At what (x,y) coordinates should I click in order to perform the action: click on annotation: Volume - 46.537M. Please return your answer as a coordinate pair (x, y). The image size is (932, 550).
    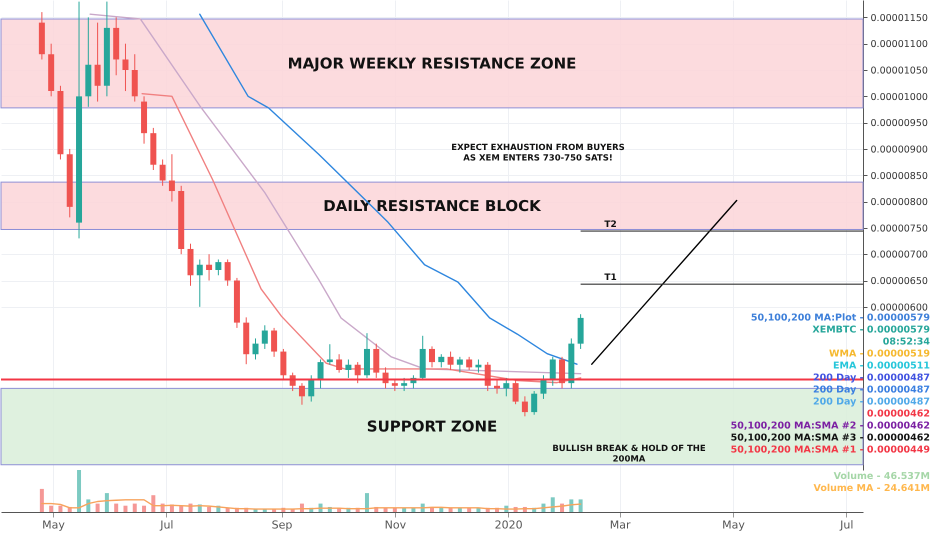
    Looking at the image, I should click on (882, 476).